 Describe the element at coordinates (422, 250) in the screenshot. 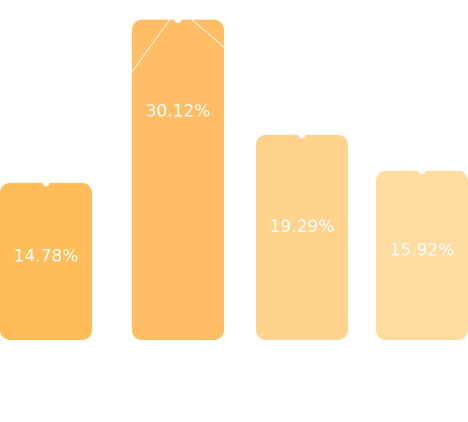

I see `bar-value-label-4: 15.92%` at that location.